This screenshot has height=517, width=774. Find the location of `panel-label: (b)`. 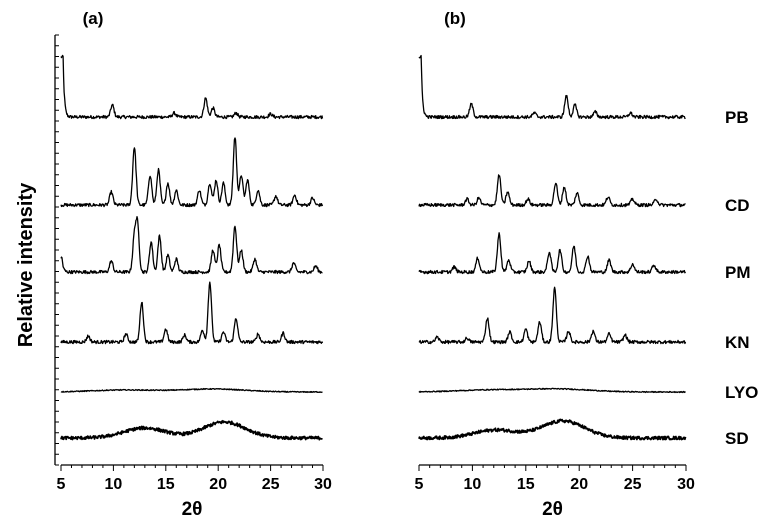

panel-label: (b) is located at coordinates (455, 18).